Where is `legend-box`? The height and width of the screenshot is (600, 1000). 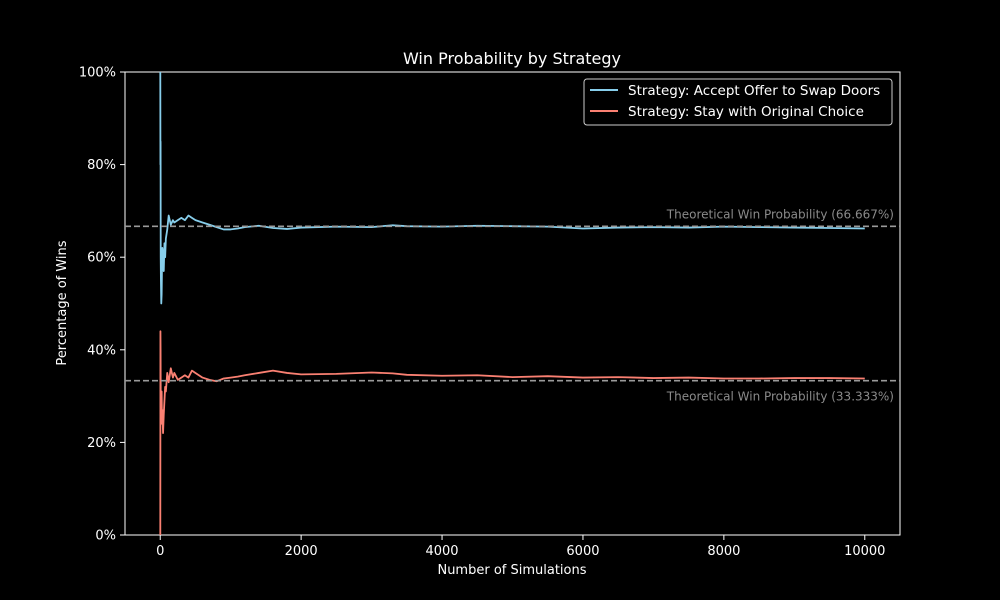 legend-box is located at coordinates (738, 102).